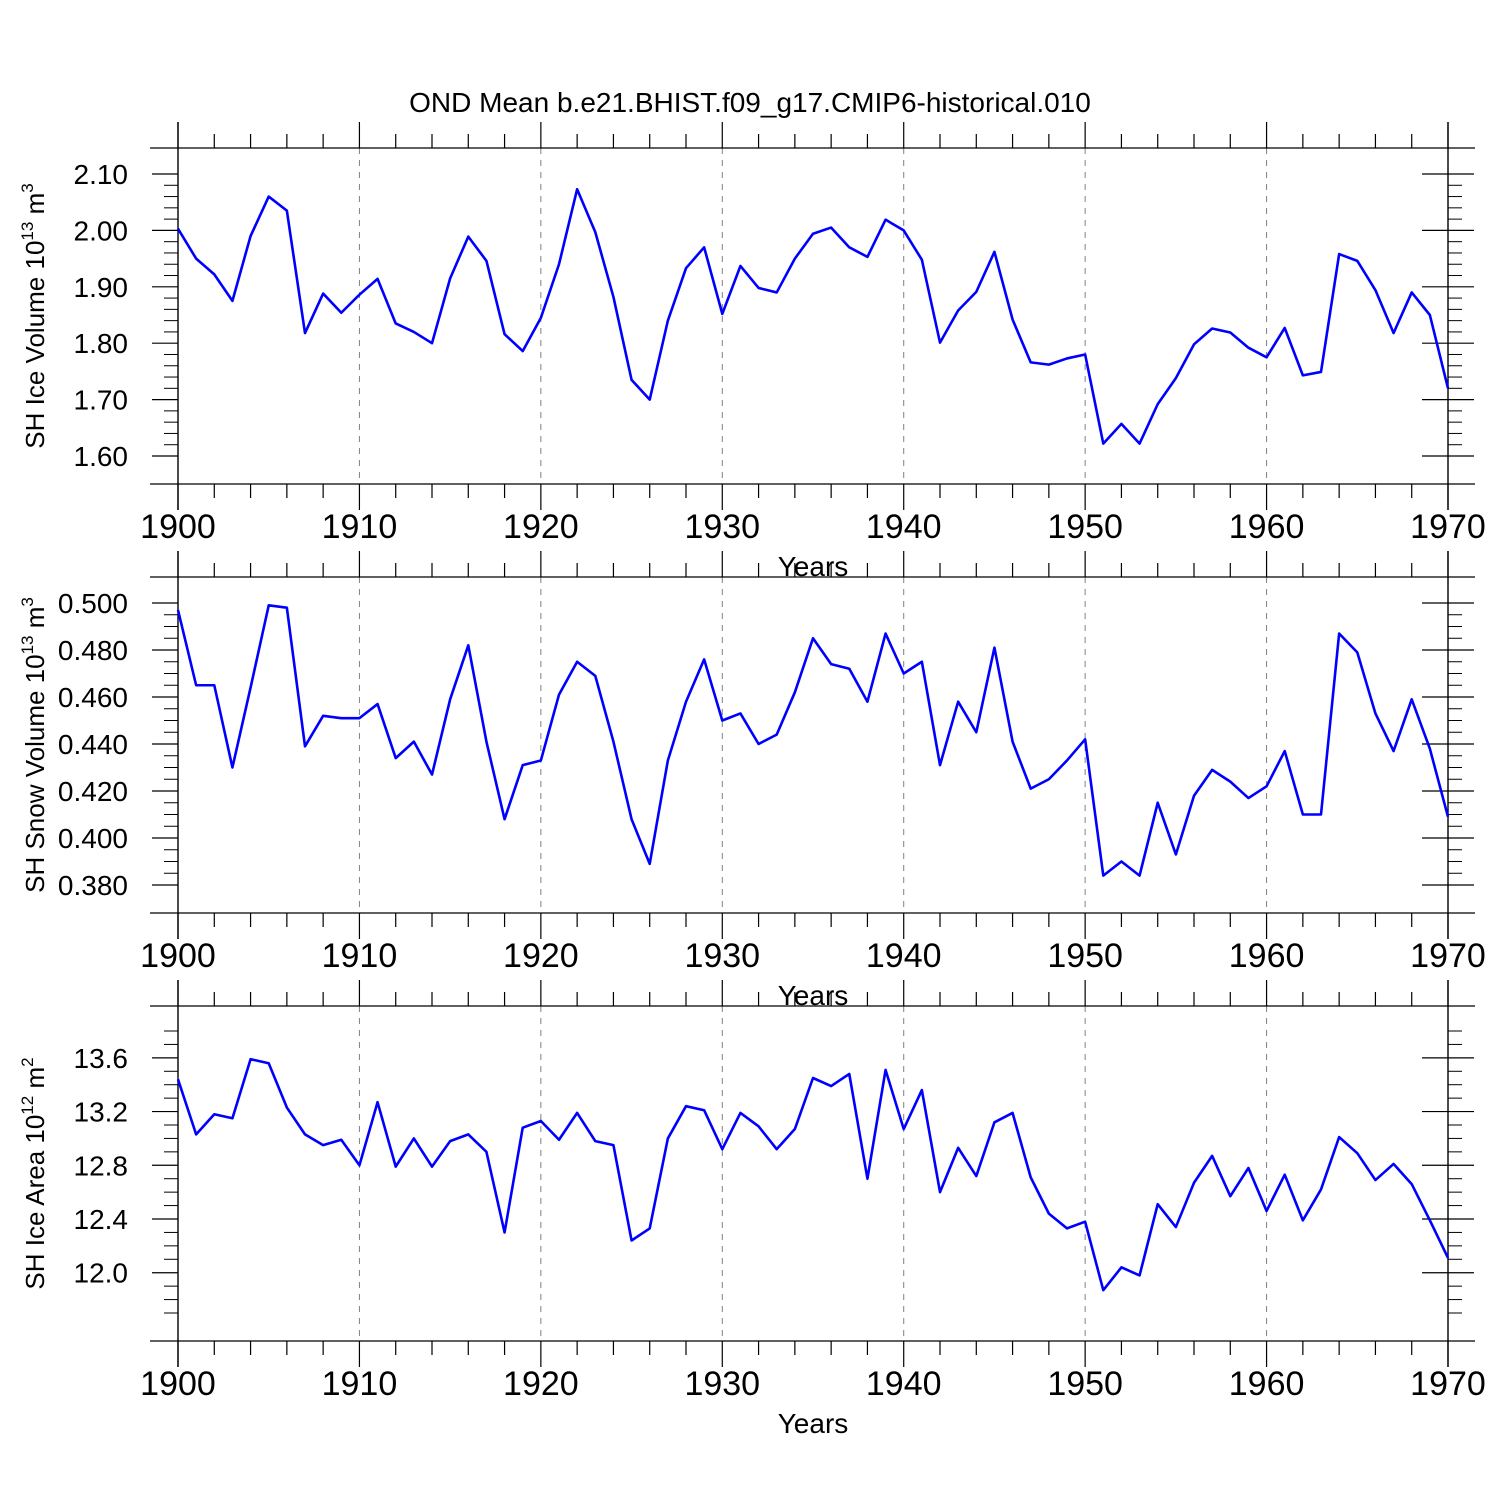  I want to click on y-tick-label: 13.2, so click(101, 1112).